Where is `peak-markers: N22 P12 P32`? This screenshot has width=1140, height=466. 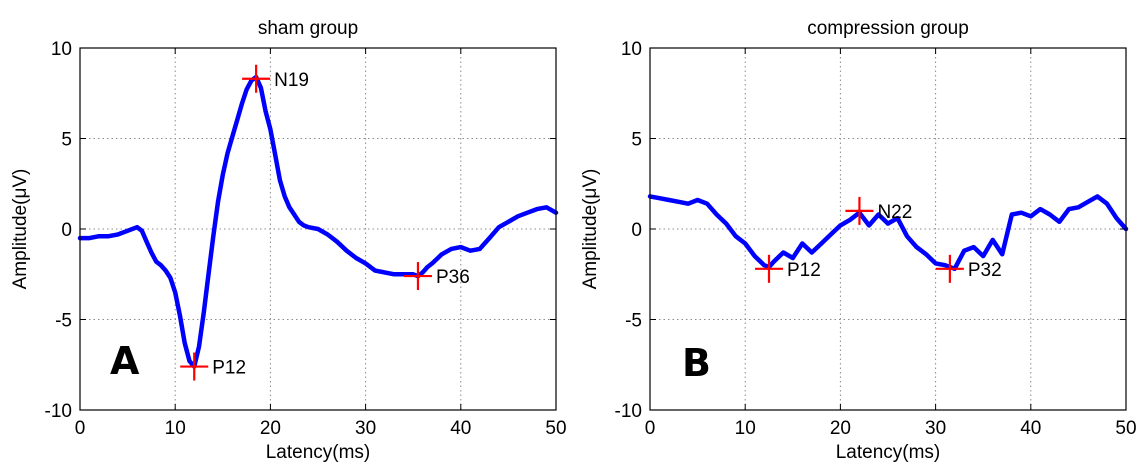 peak-markers: N22 P12 P32 is located at coordinates (878, 239).